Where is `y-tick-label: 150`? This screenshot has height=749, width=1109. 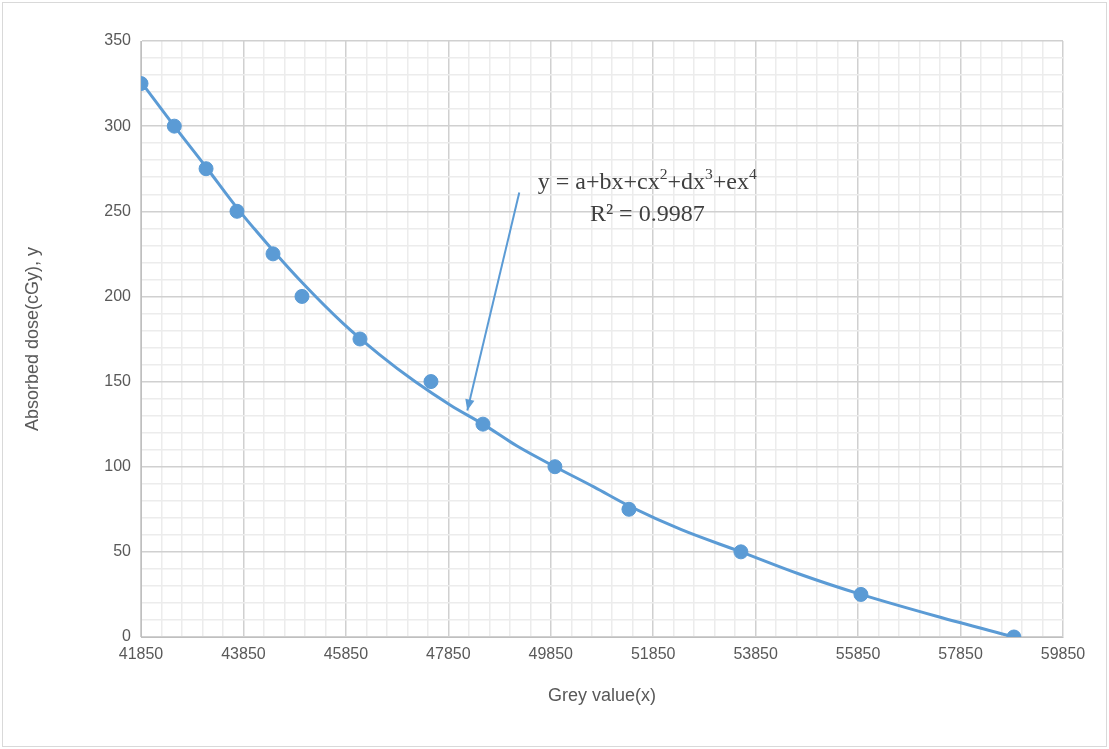 y-tick-label: 150 is located at coordinates (118, 380).